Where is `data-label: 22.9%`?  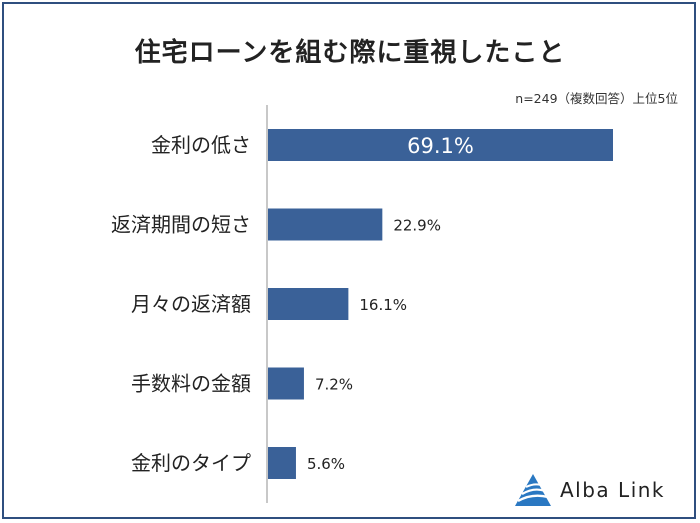 data-label: 22.9% is located at coordinates (417, 226).